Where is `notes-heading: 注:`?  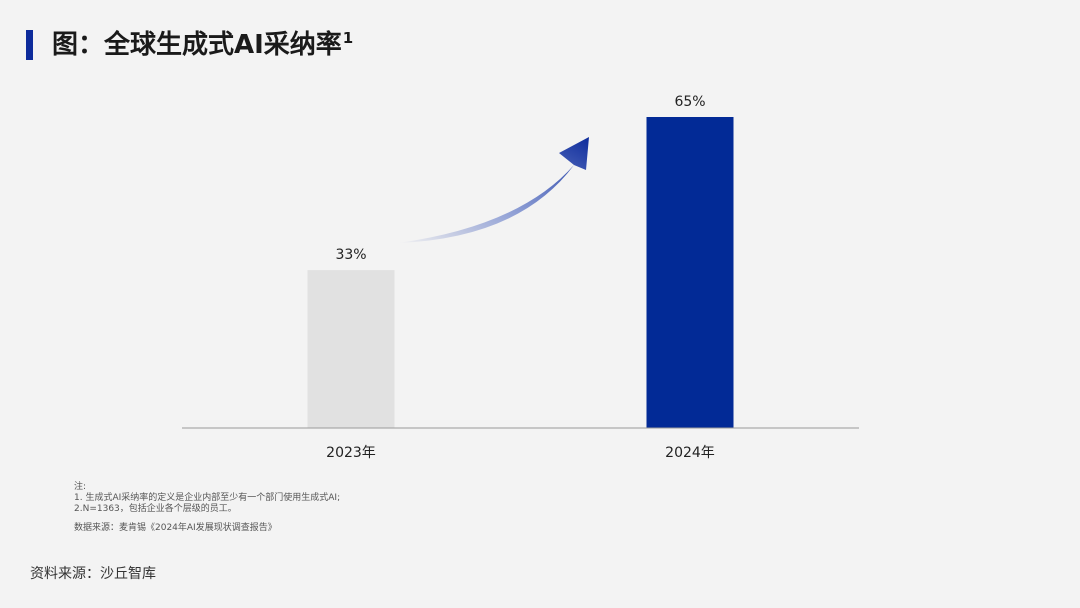 notes-heading: 注: is located at coordinates (80, 487).